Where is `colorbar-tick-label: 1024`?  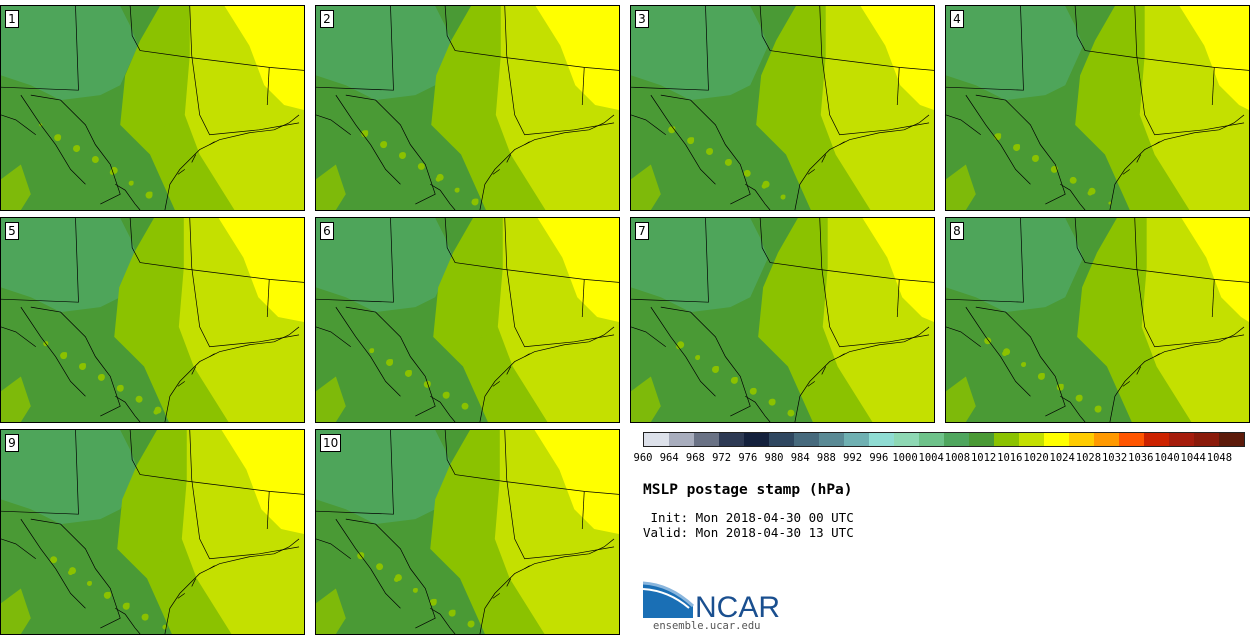 colorbar-tick-label: 1024 is located at coordinates (1062, 458).